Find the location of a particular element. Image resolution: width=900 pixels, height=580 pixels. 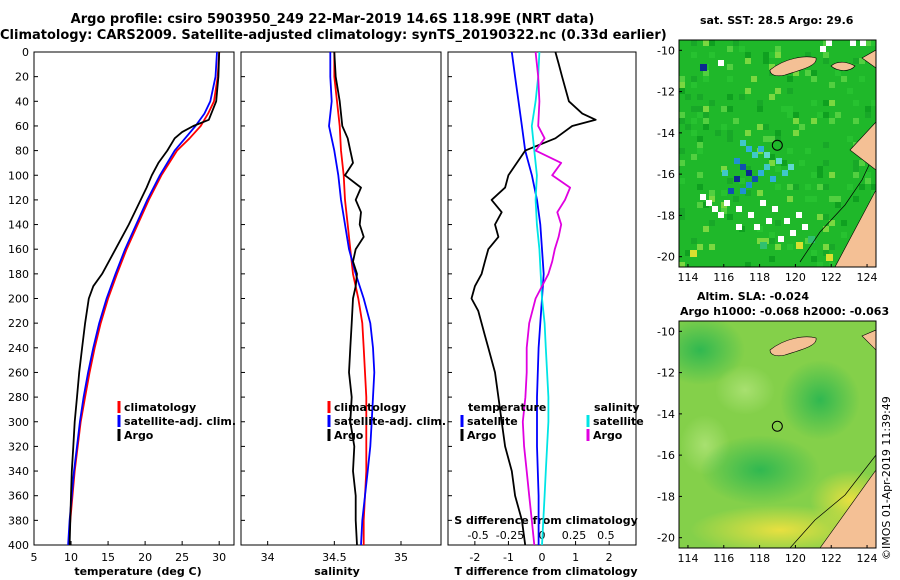

depth-tick-label: 340 is located at coordinates (18, 471).